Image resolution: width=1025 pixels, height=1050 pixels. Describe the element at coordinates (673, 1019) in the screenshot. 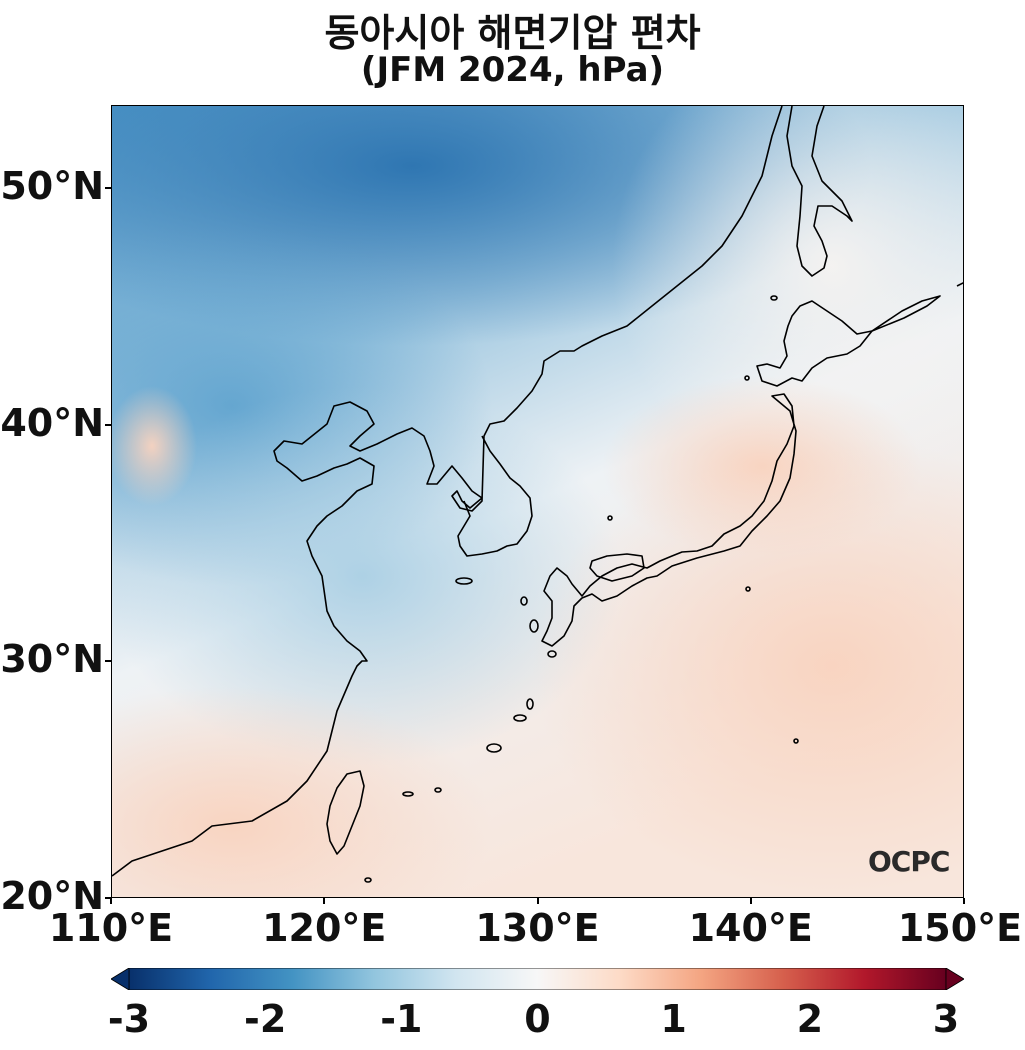

I see `colorbar-tick-label: 1` at that location.